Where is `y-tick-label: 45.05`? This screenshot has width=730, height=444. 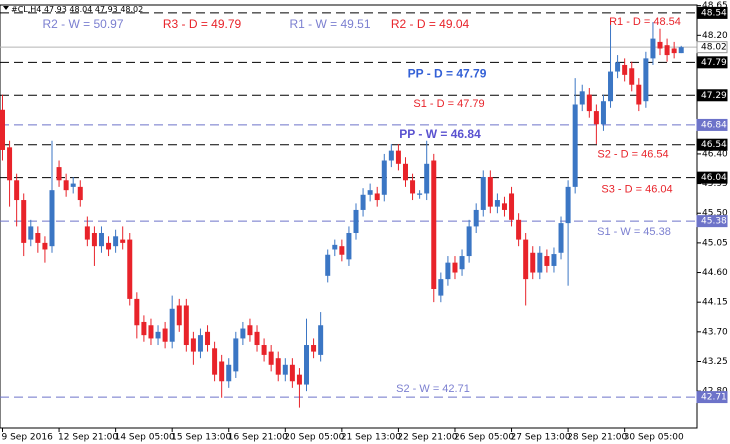 y-tick-label: 45.05 is located at coordinates (715, 243).